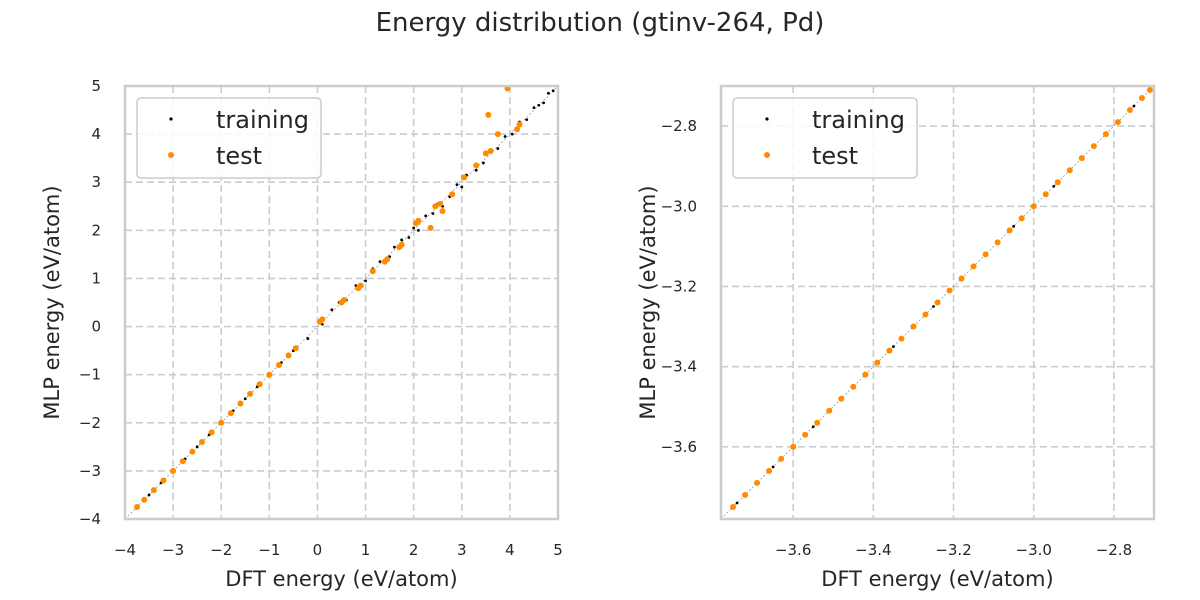 The height and width of the screenshot is (600, 1200). I want to click on figure-title: Energy distribution (gtinv-264, Pd), so click(600, 23).